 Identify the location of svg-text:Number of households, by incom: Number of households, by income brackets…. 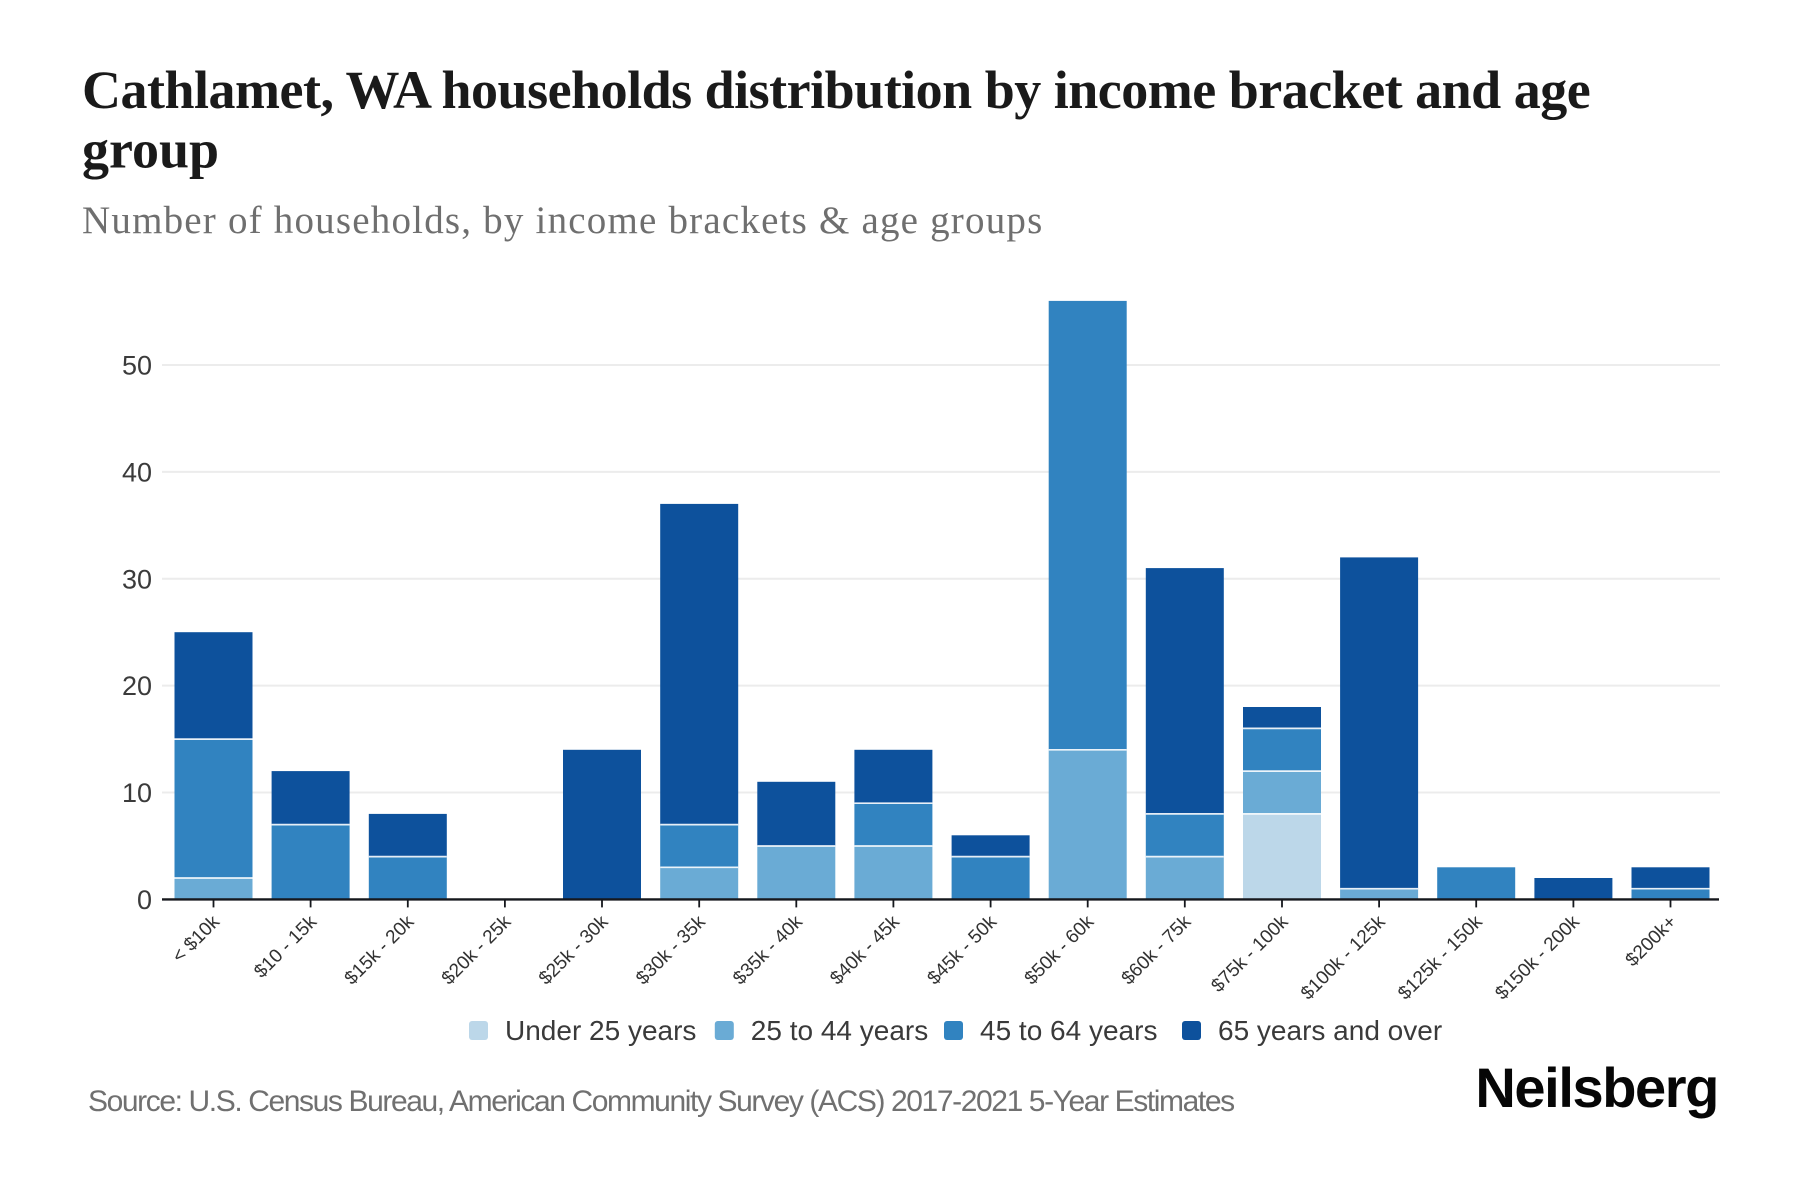
(562, 220).